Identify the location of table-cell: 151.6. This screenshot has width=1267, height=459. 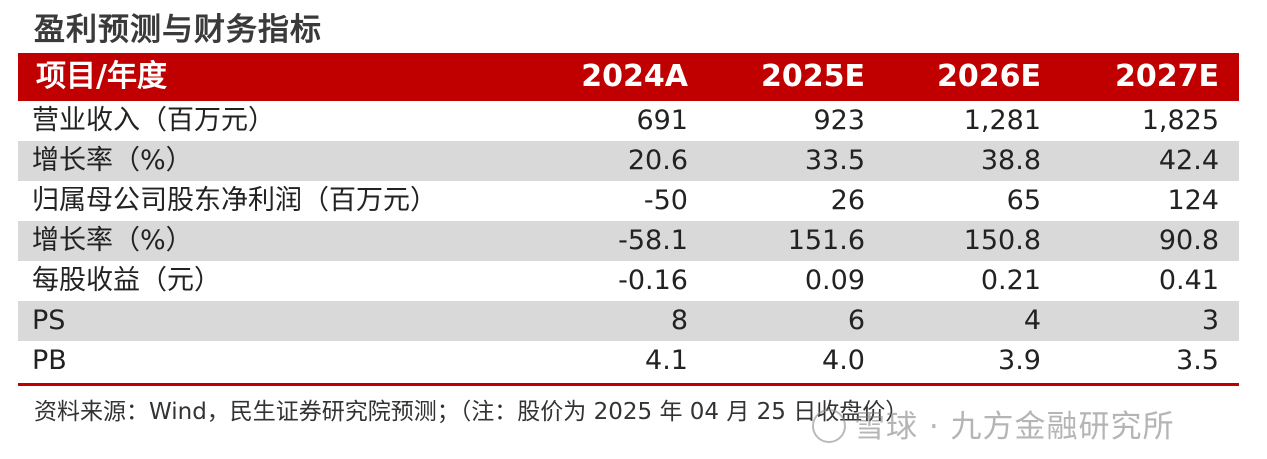
(826, 240).